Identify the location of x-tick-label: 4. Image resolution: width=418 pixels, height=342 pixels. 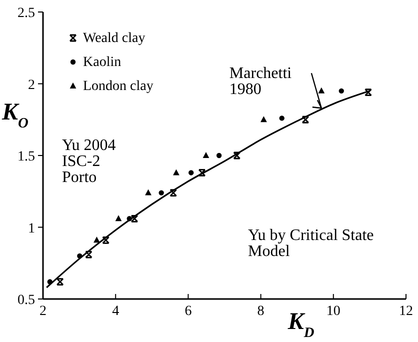
(116, 311).